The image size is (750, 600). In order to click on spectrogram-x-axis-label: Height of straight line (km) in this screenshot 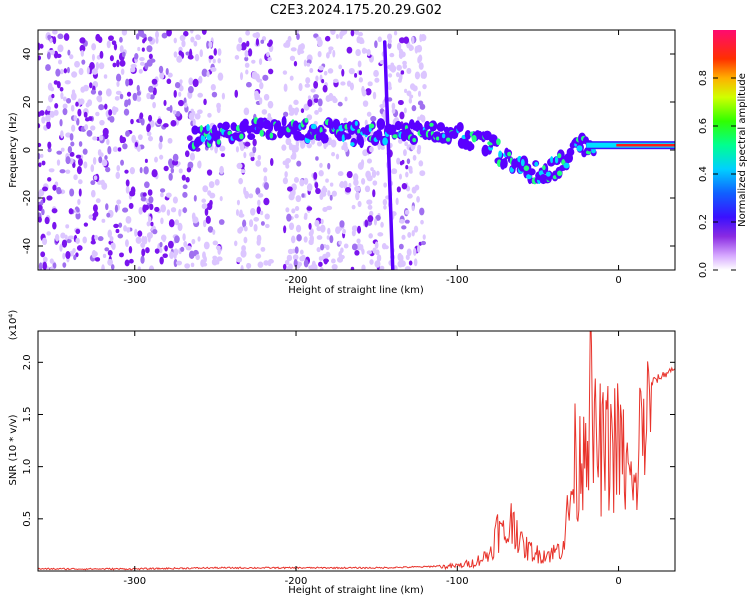, I will do `click(356, 290)`.